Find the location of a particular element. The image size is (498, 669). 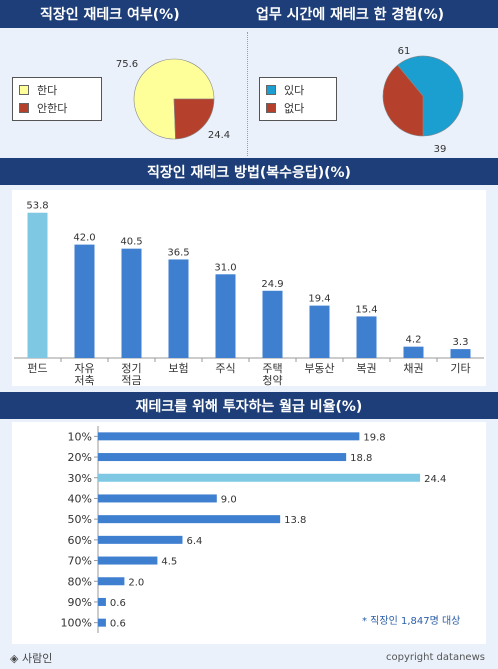

category-label: 펀드 is located at coordinates (37, 368).